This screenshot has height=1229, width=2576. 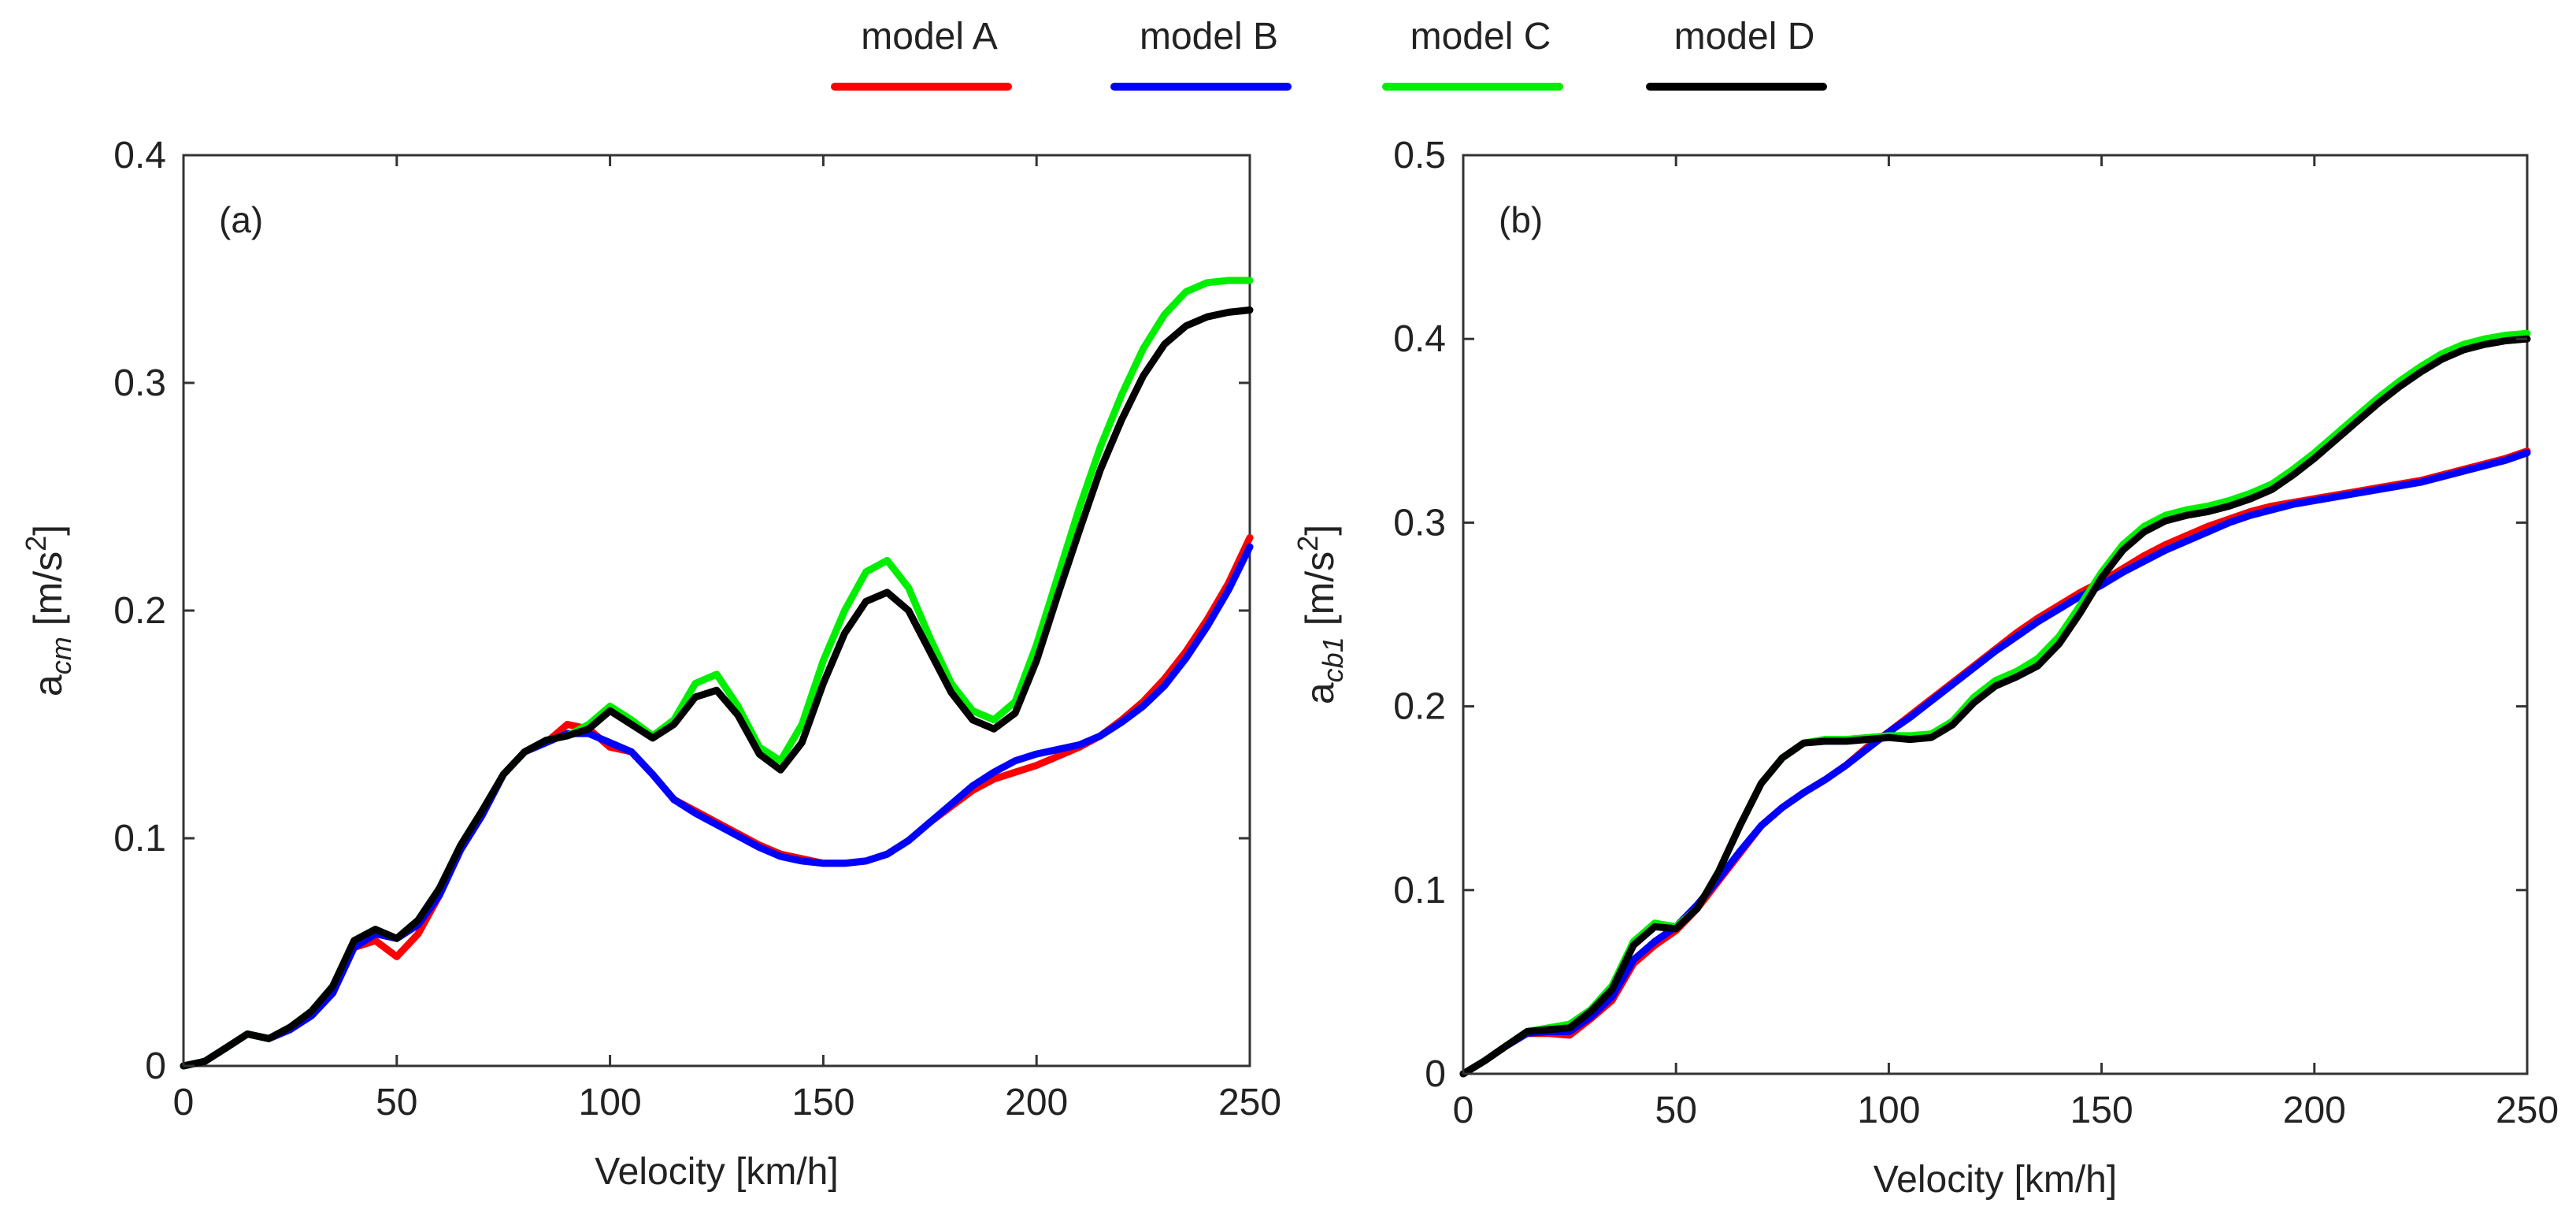 I want to click on y-axis-label-b: acb1 [m/s2], so click(x=1320, y=614).